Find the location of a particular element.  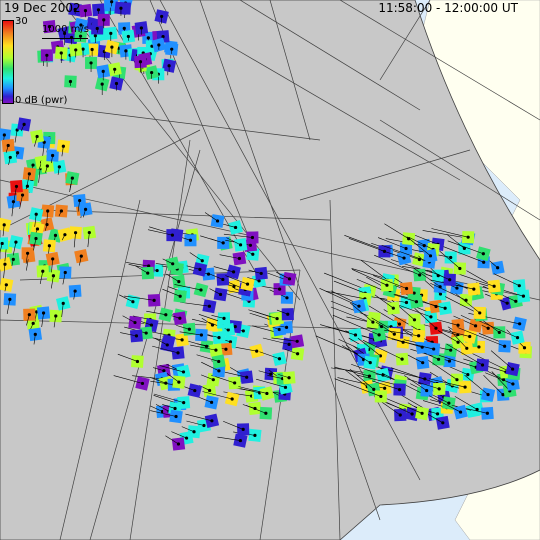

power-color-scale is located at coordinates (8, 62).